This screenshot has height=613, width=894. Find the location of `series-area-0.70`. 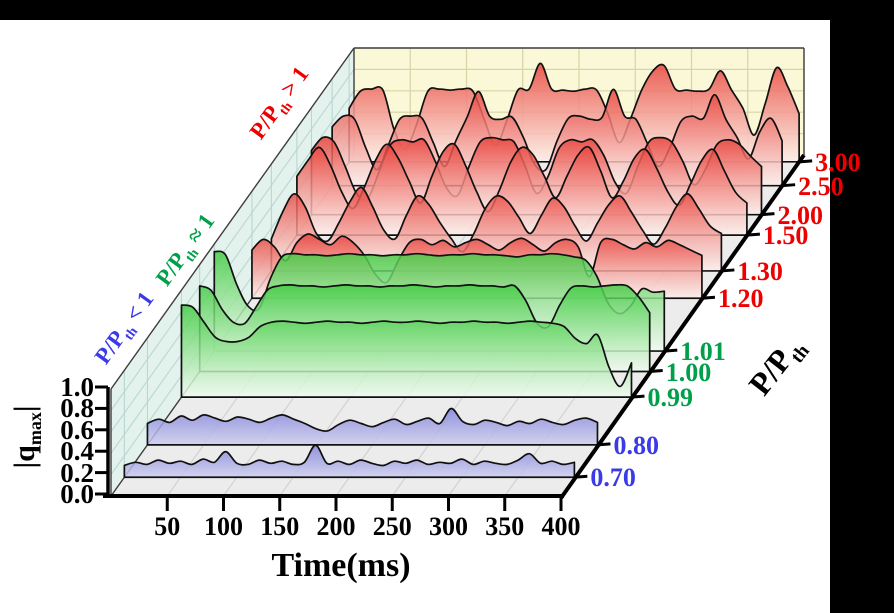

series-area-0.70 is located at coordinates (349, 461).